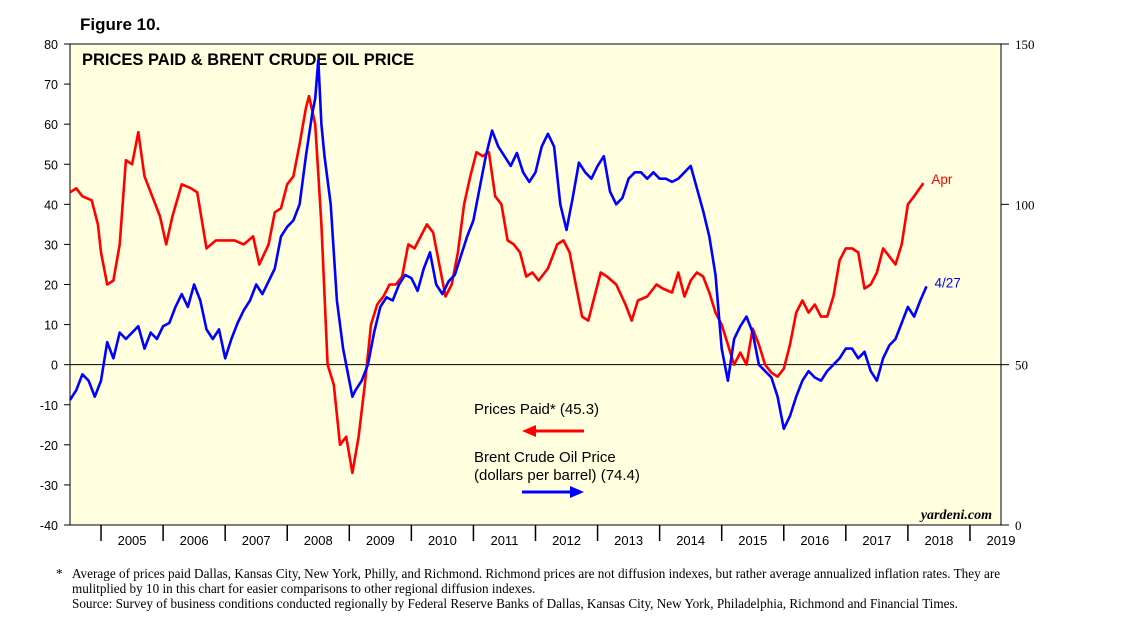 Image resolution: width=1138 pixels, height=644 pixels. Describe the element at coordinates (120, 24) in the screenshot. I see `figure-label: Figure 10.` at that location.